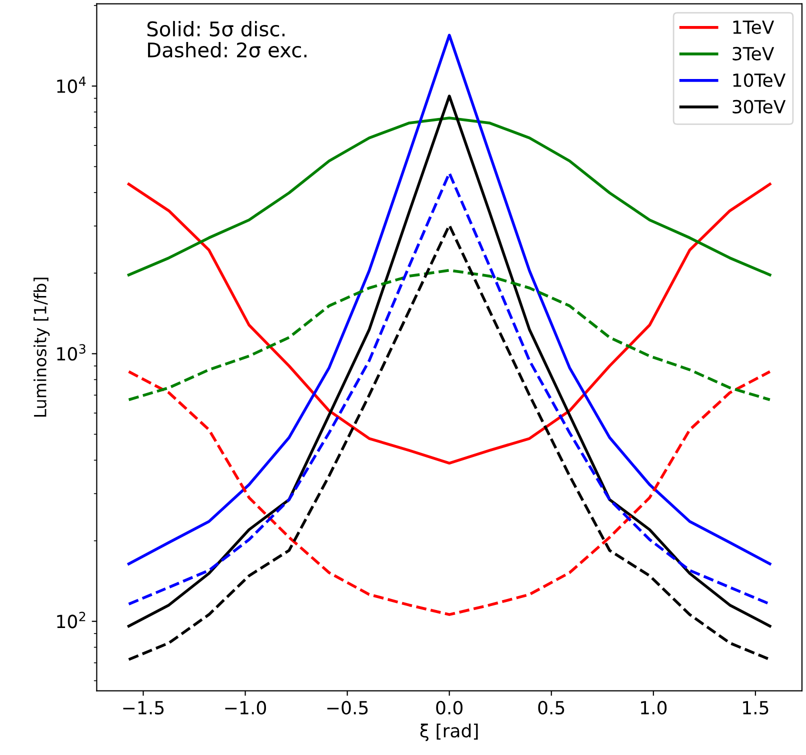  I want to click on x-tick-label: −1.5, so click(143, 708).